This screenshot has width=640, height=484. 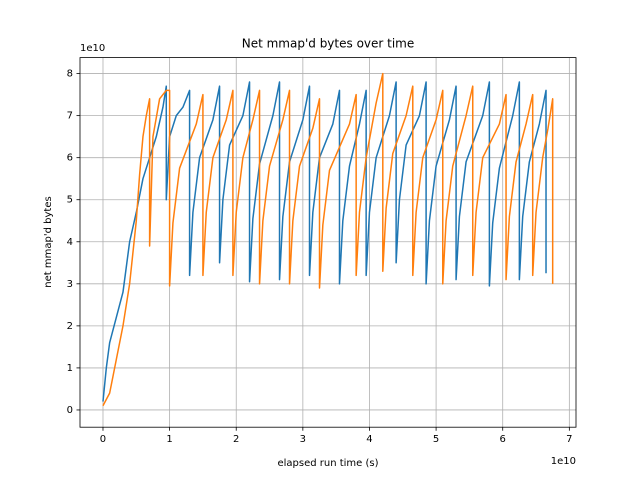 I want to click on x-tick-label: 5, so click(x=436, y=439).